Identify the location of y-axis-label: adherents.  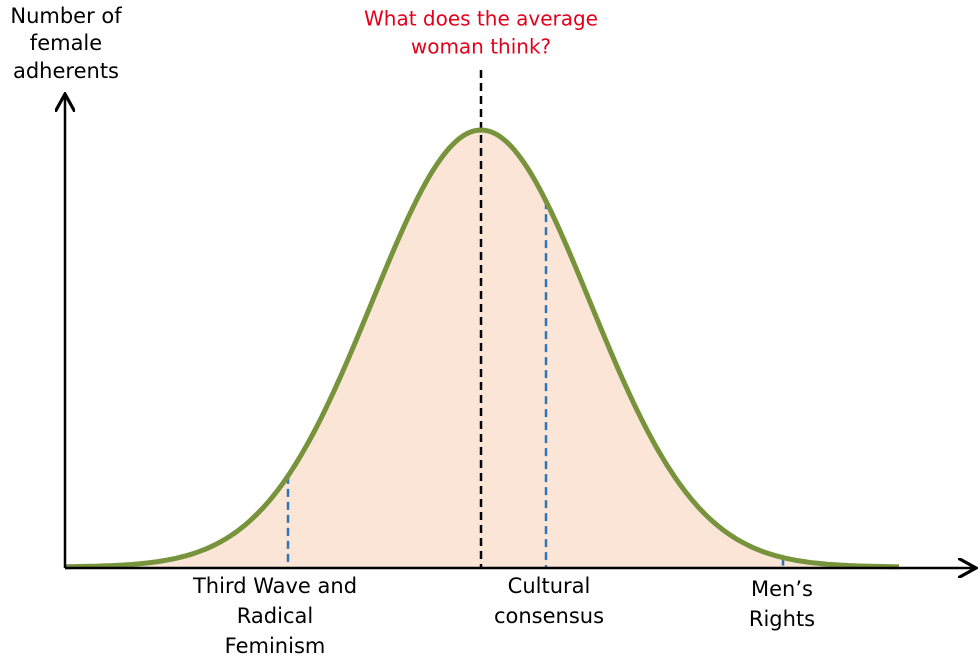
(66, 71).